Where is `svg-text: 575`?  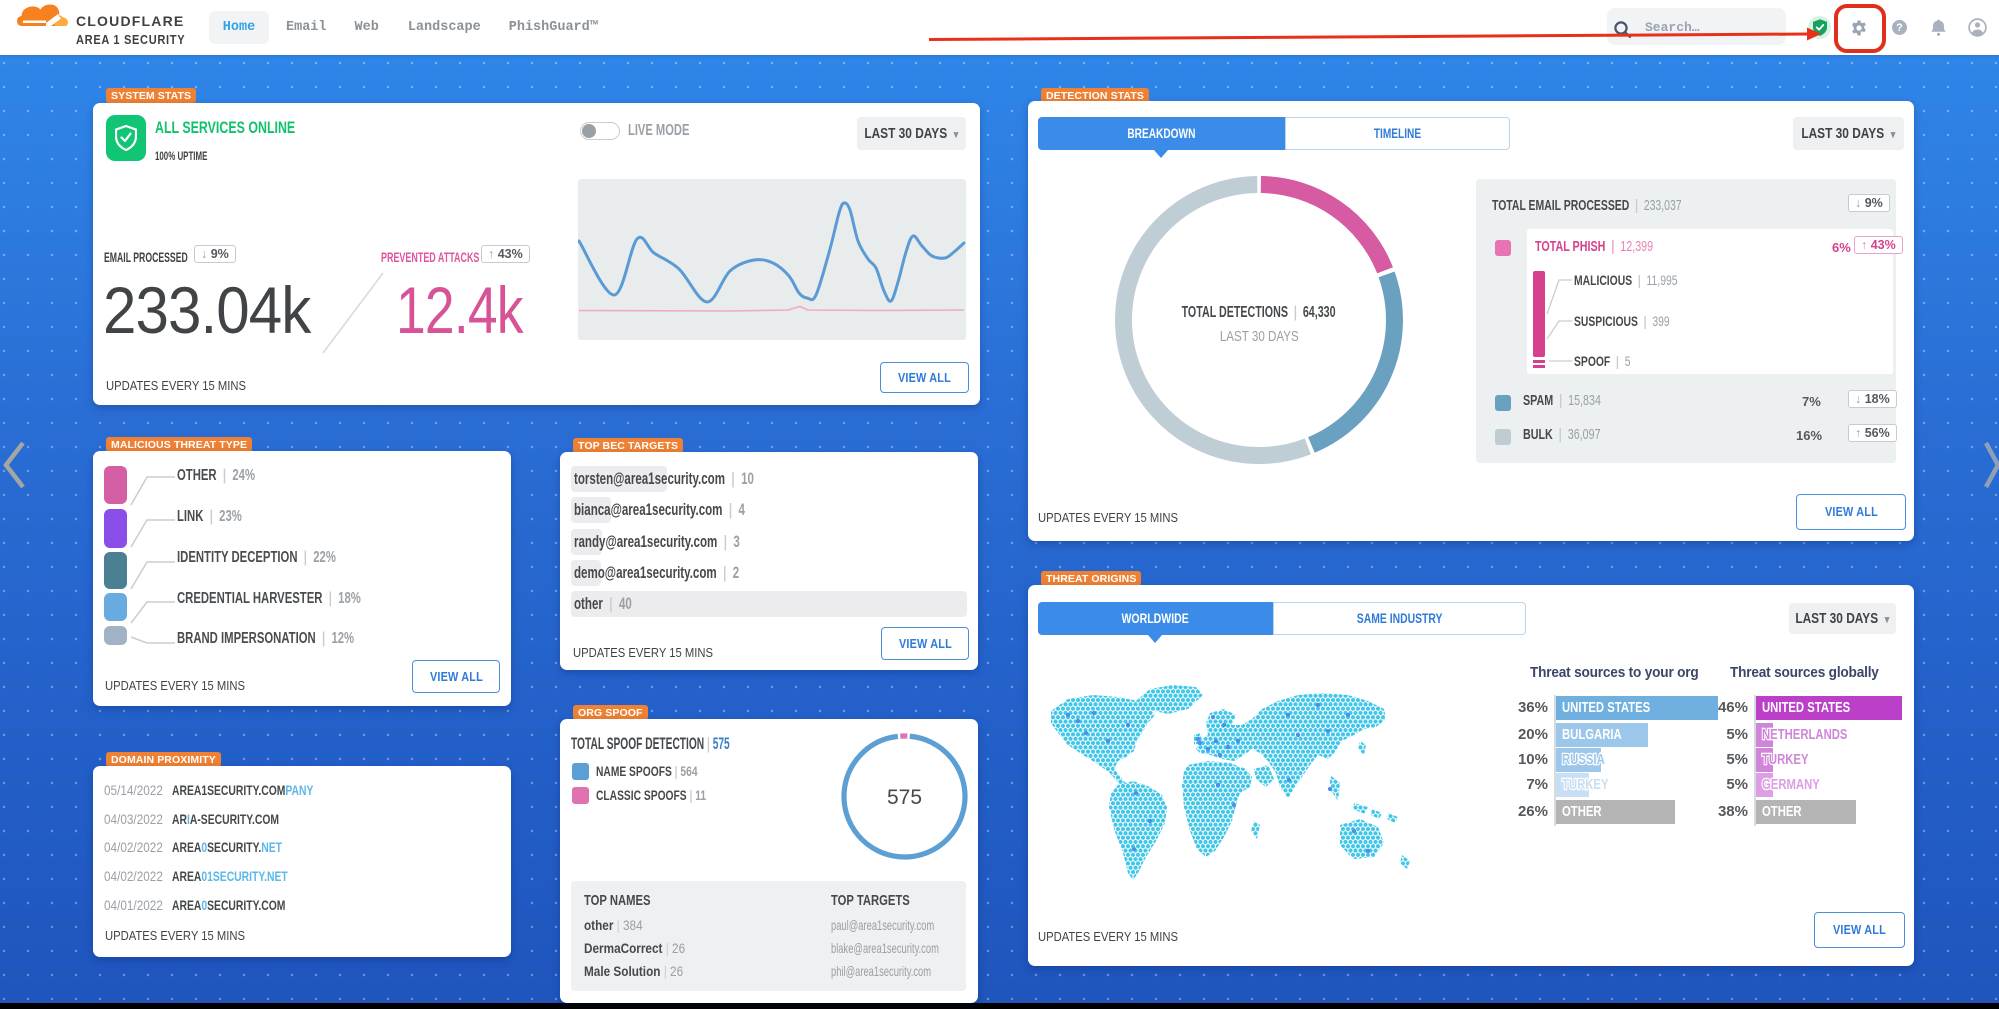 svg-text: 575 is located at coordinates (904, 797).